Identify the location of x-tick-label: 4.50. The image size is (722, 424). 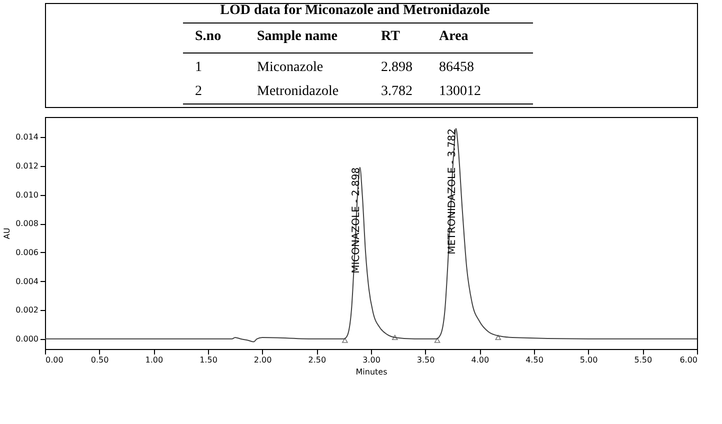
(535, 360).